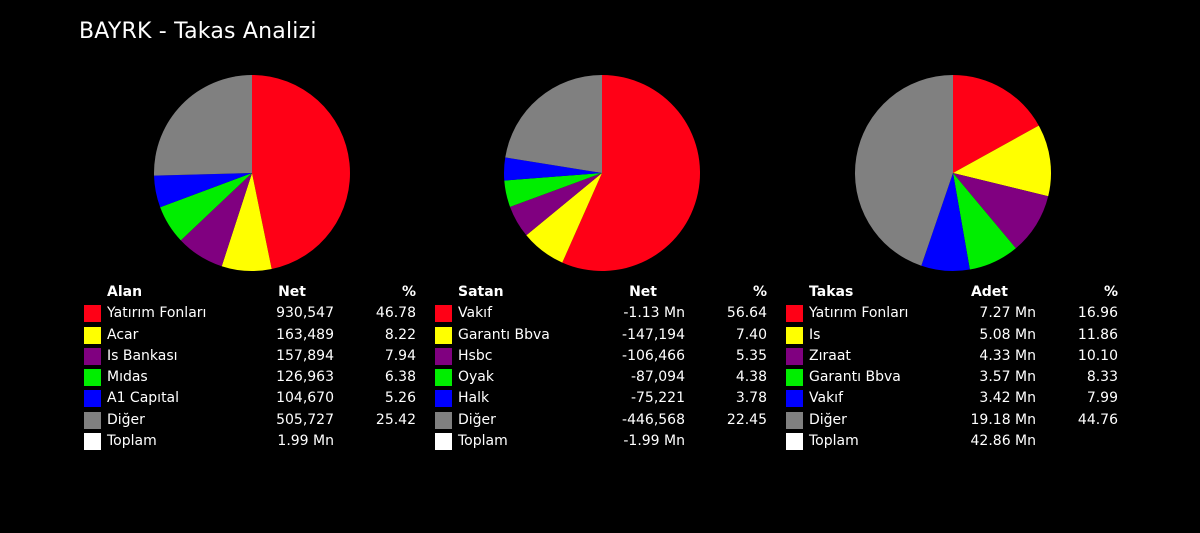 This screenshot has height=533, width=1200. What do you see at coordinates (654, 313) in the screenshot?
I see `satan-legend-value: -1.13 Mn` at bounding box center [654, 313].